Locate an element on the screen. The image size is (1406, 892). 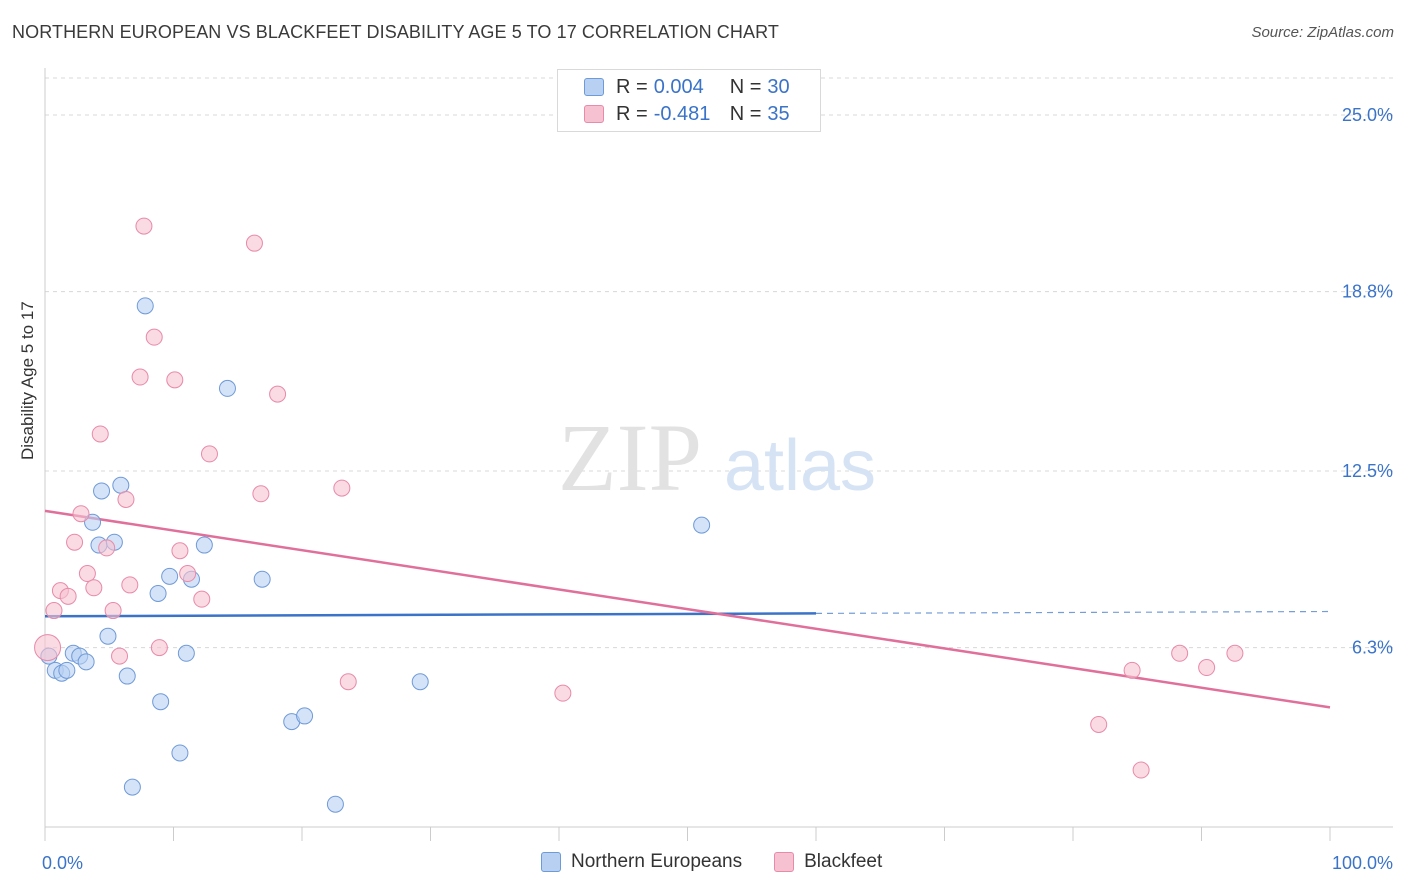
n-value: 35 is located at coordinates (778, 113).